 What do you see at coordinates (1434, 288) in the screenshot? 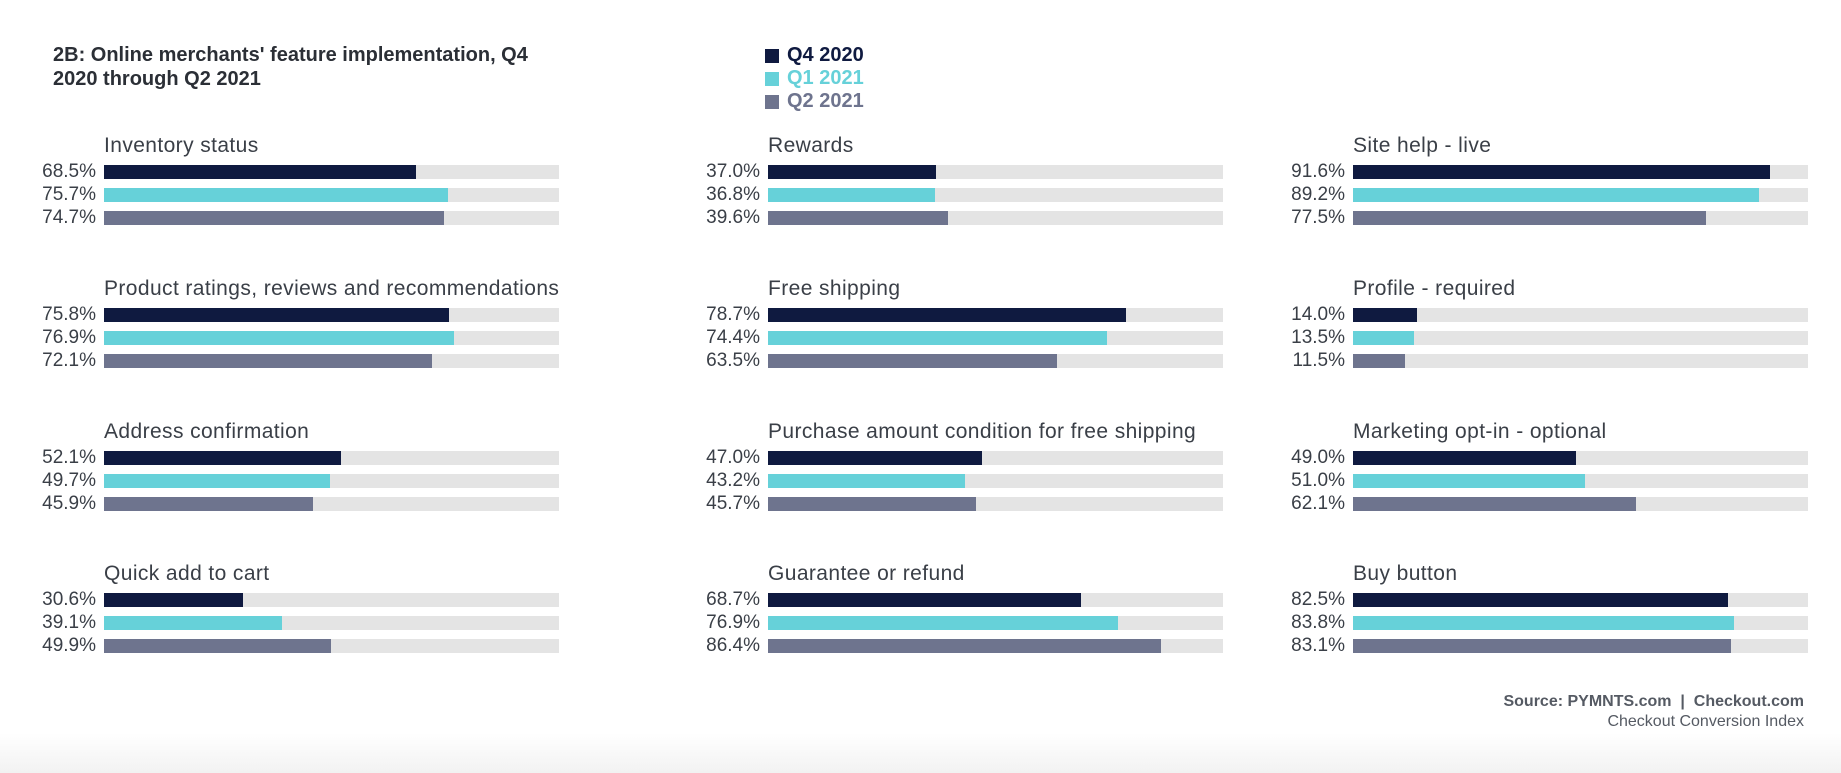
I see `category-label: Profile - required` at bounding box center [1434, 288].